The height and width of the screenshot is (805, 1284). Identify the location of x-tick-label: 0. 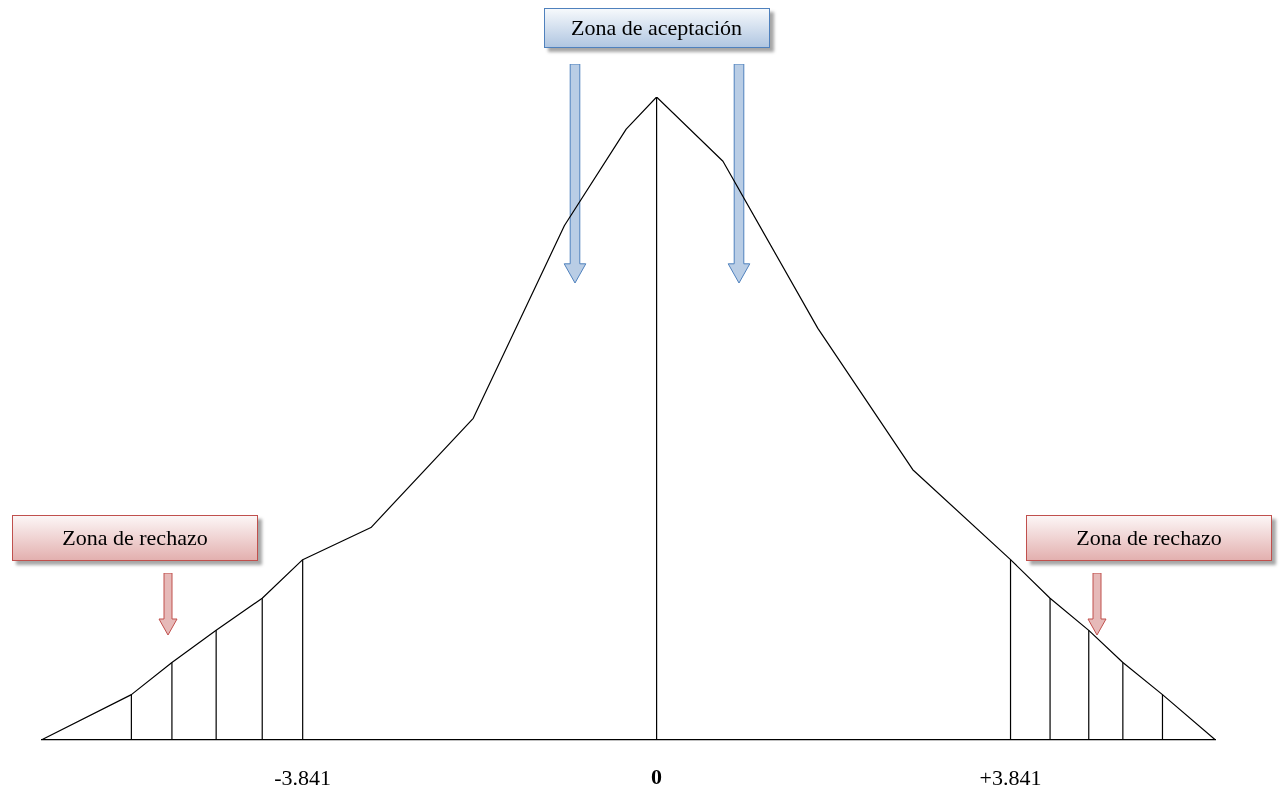
(657, 777).